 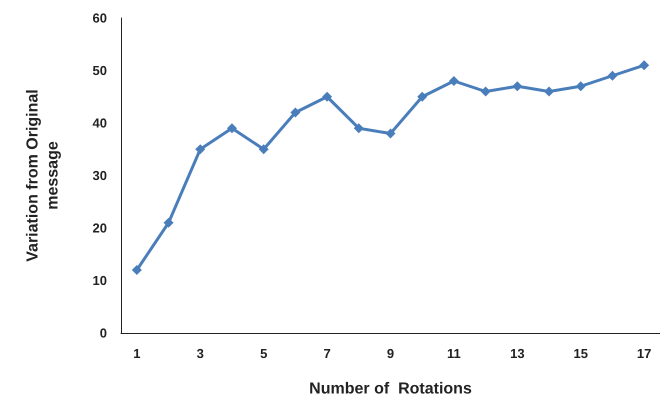 I want to click on y-tick-label: 10, so click(x=99, y=280).